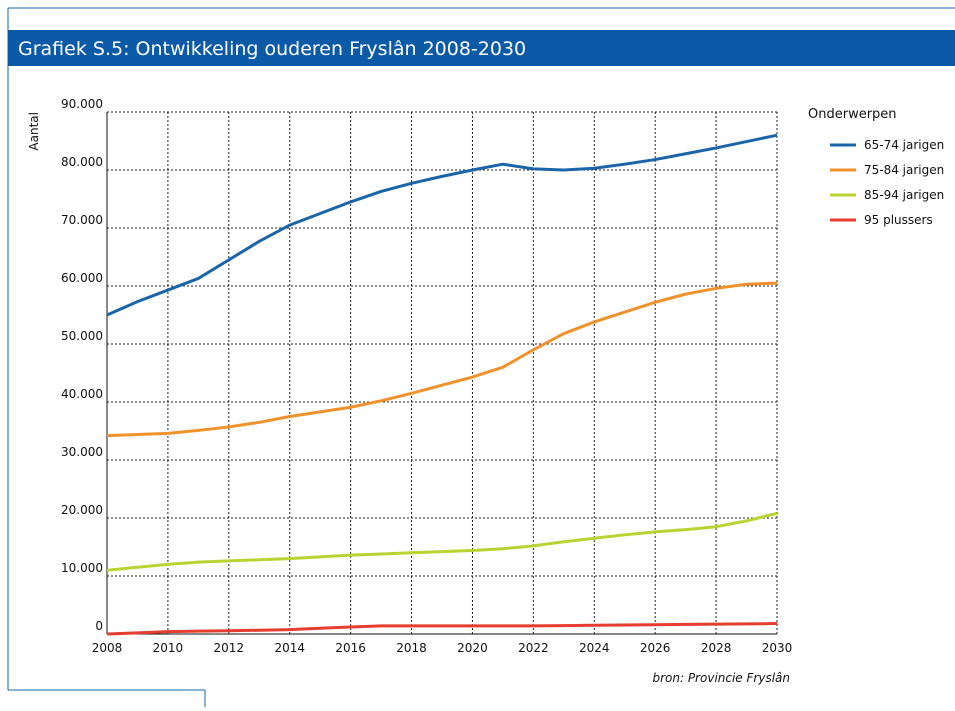 The width and height of the screenshot is (955, 711). Describe the element at coordinates (898, 220) in the screenshot. I see `legend-label: 95 plussers` at that location.